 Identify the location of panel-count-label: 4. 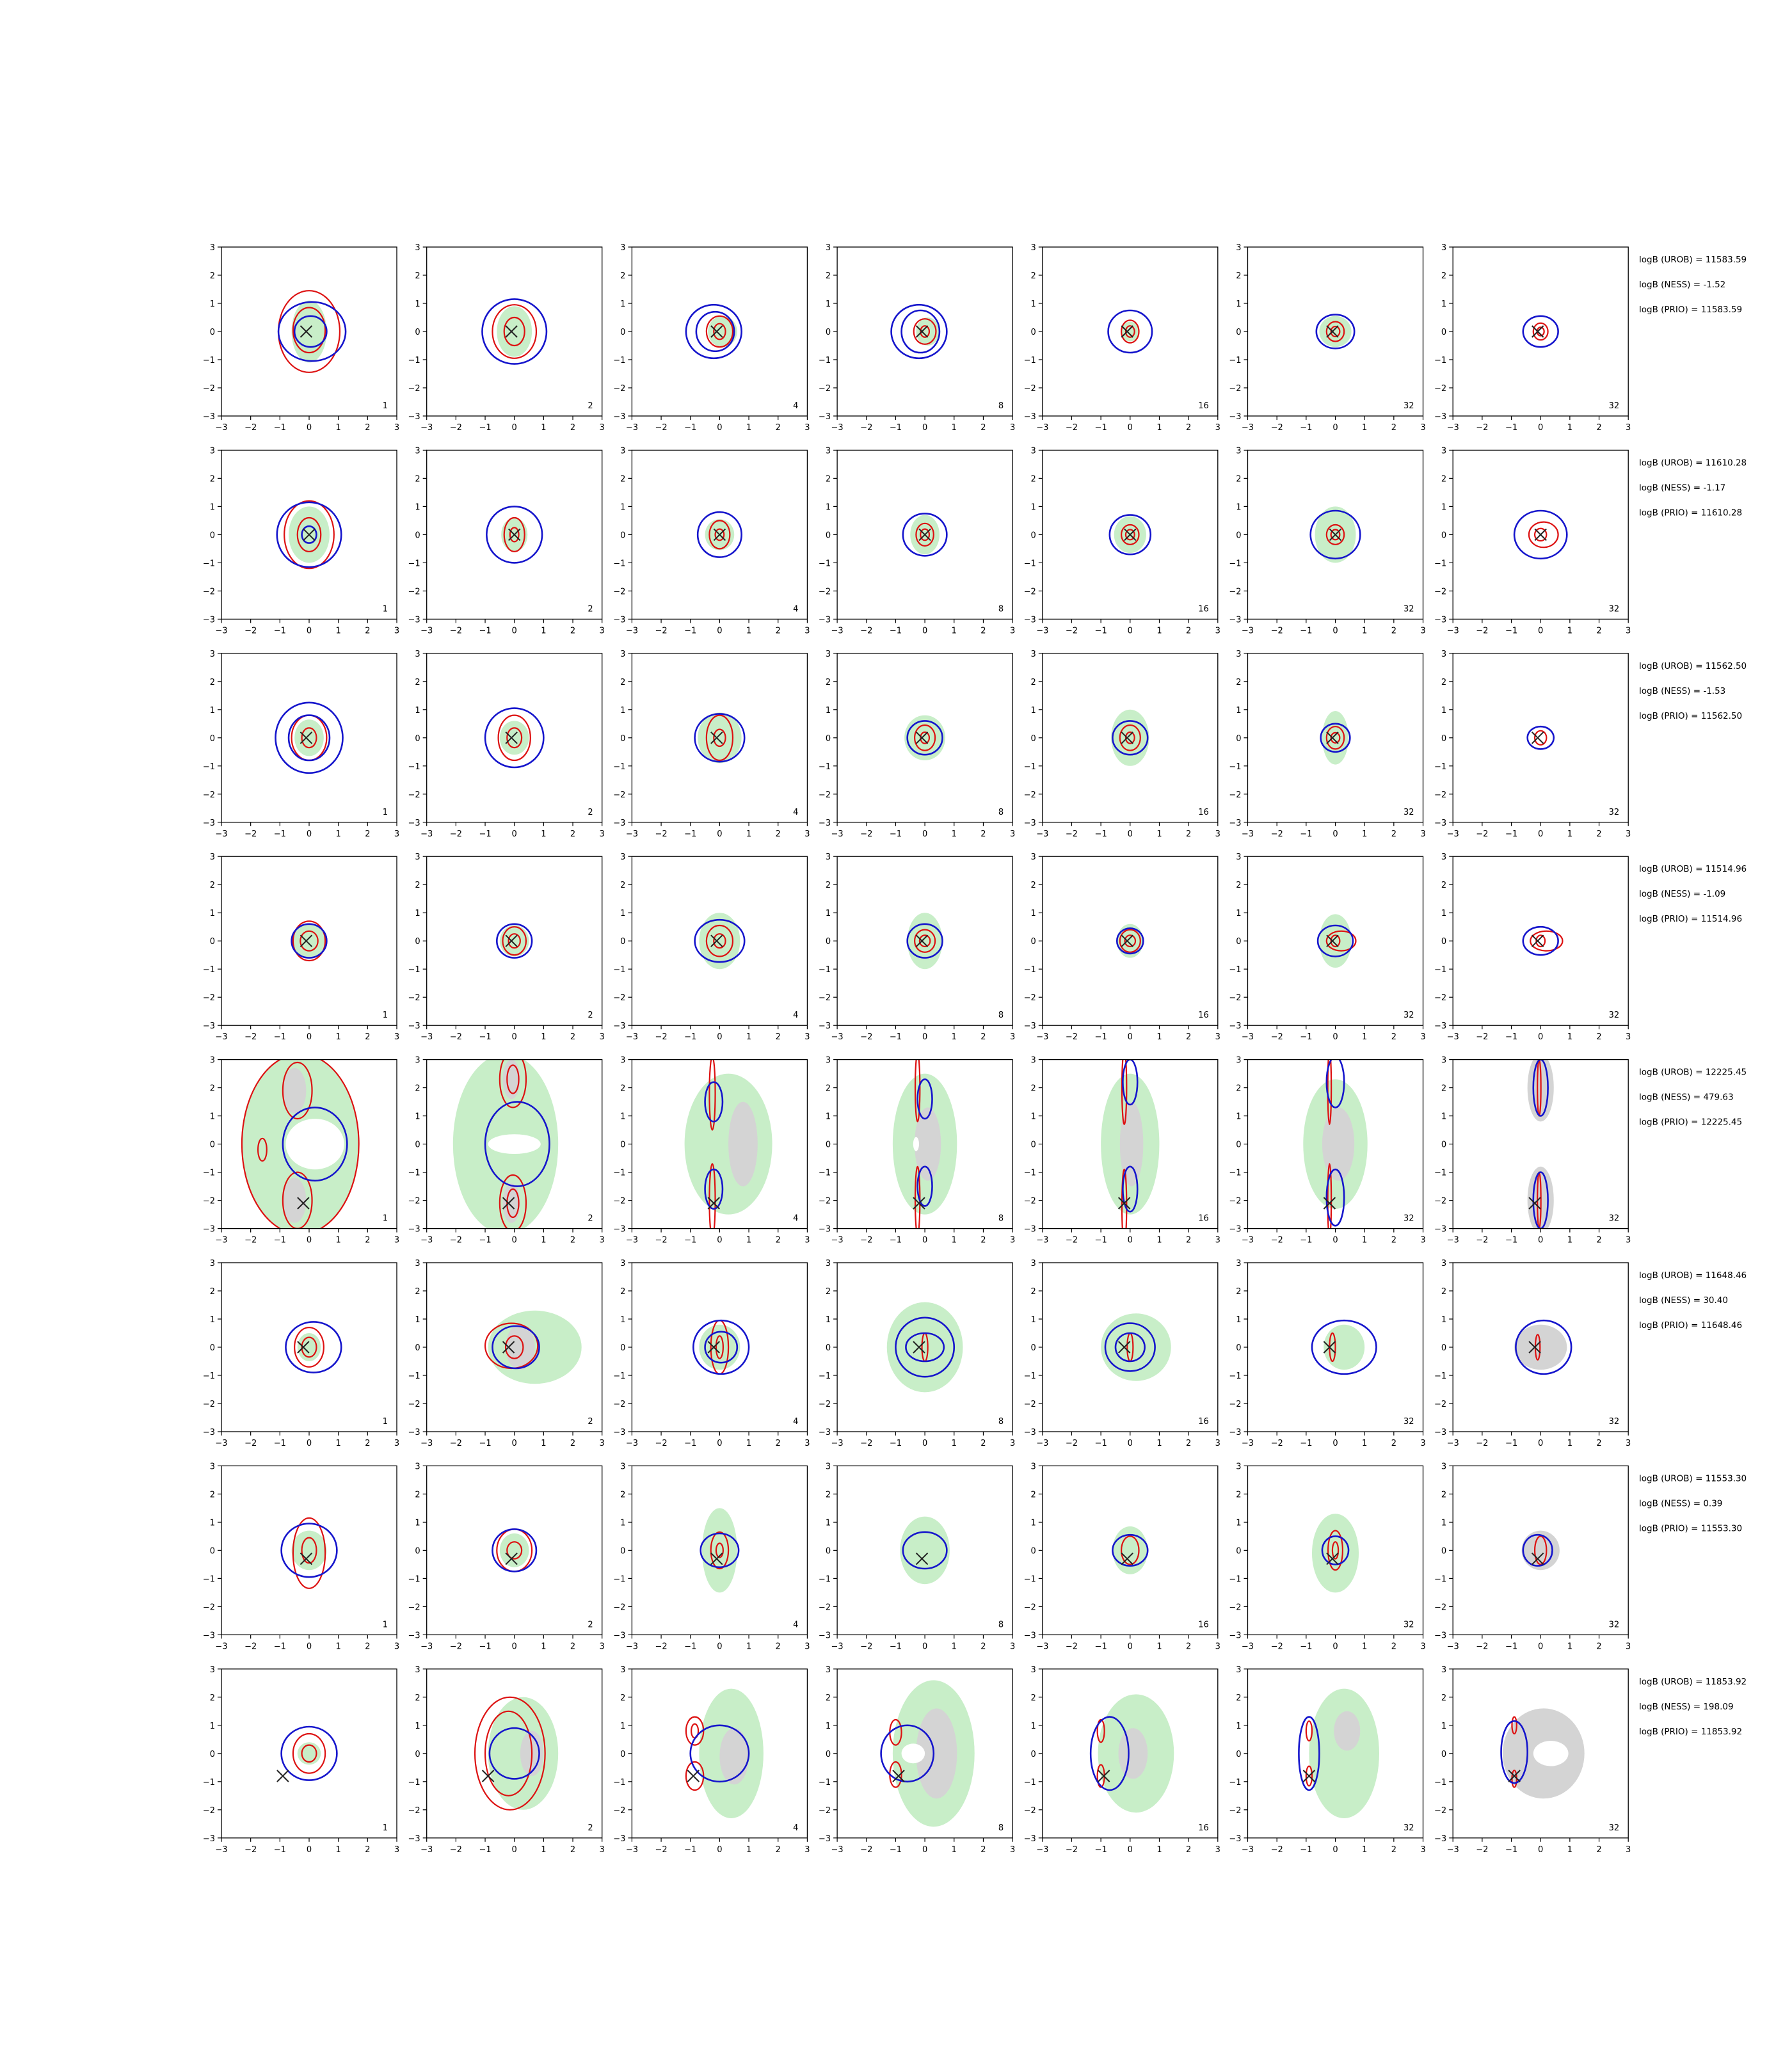
(795, 1015).